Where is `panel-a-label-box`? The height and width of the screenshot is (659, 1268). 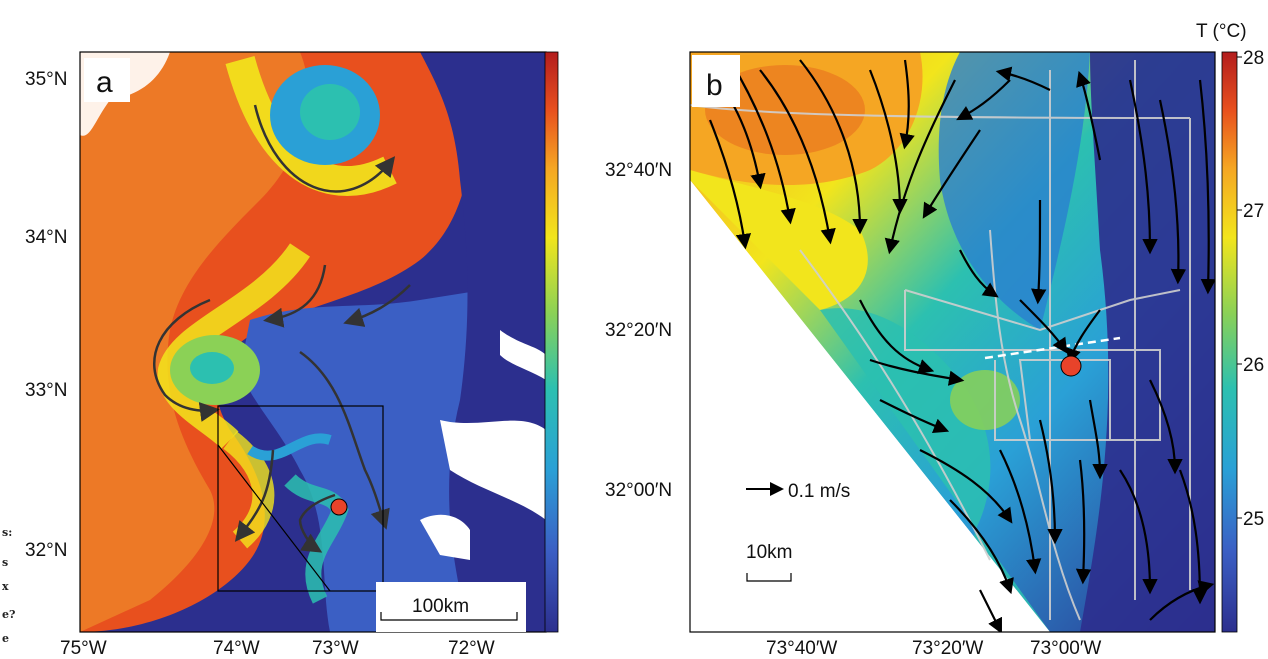
panel-a-label-box is located at coordinates (107, 80).